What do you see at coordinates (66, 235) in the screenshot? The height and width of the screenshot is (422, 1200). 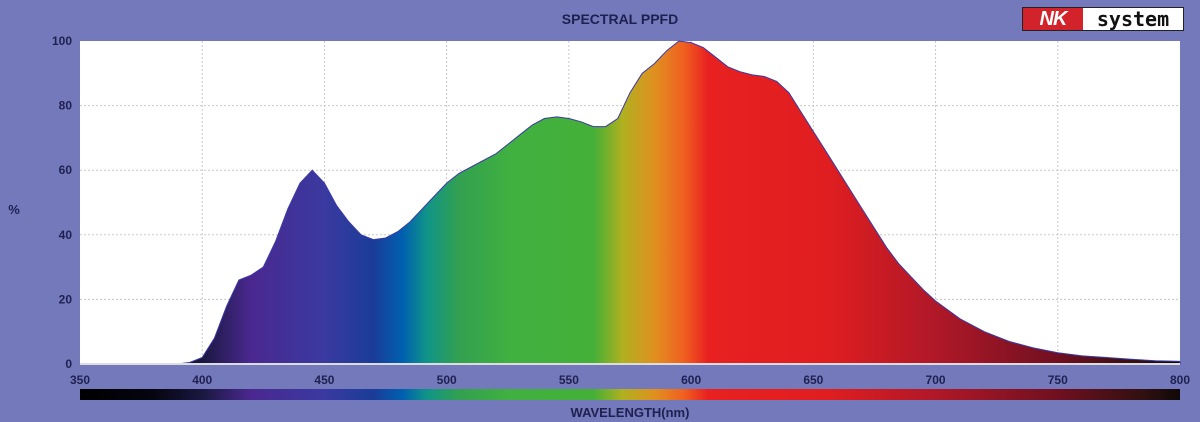 I see `y-tick-label: 40` at bounding box center [66, 235].